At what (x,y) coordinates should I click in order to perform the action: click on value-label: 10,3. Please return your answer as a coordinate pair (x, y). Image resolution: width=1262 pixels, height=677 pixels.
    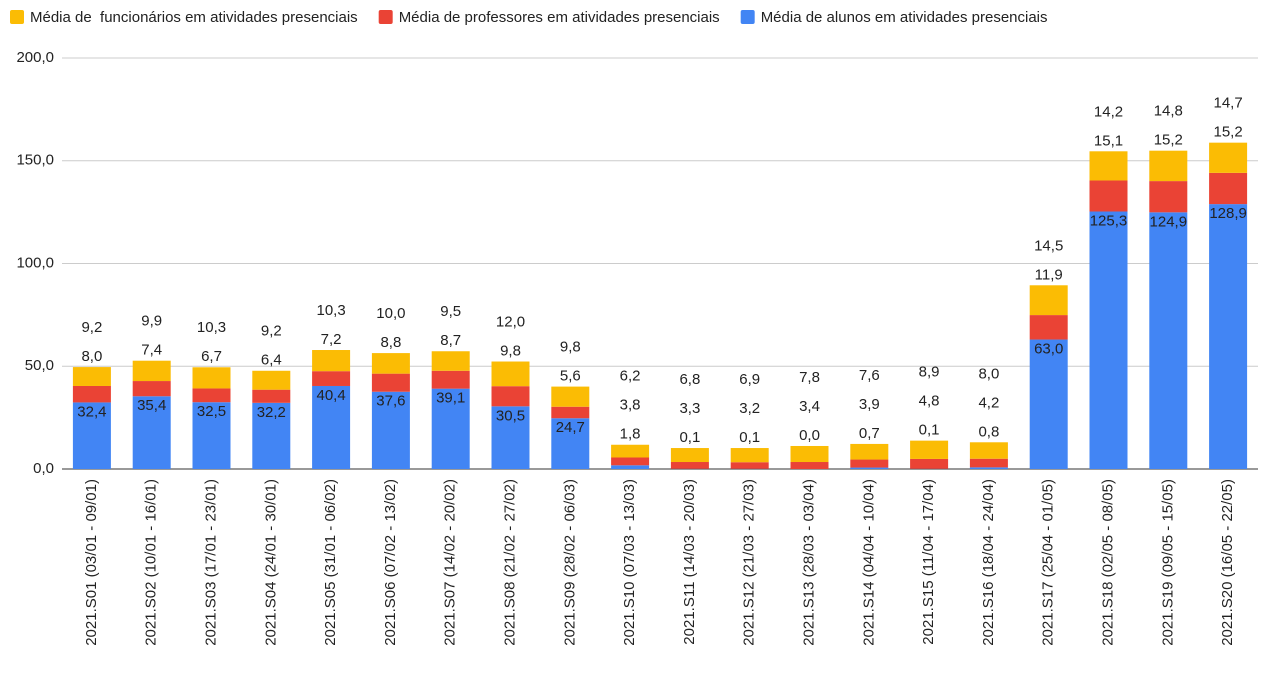
    Looking at the image, I should click on (211, 327).